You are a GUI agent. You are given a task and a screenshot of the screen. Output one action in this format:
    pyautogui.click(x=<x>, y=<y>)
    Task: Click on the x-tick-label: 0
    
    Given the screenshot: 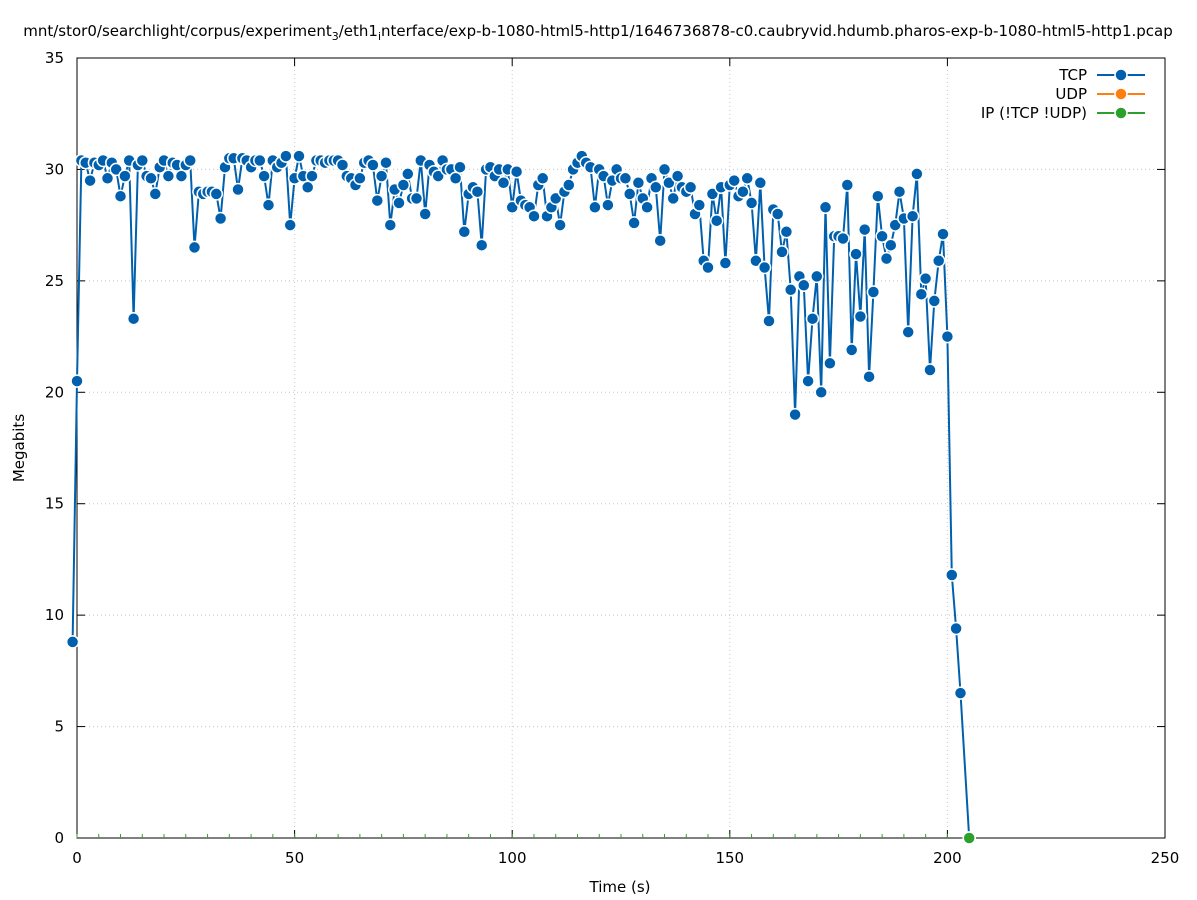 What is the action you would take?
    pyautogui.click(x=77, y=858)
    